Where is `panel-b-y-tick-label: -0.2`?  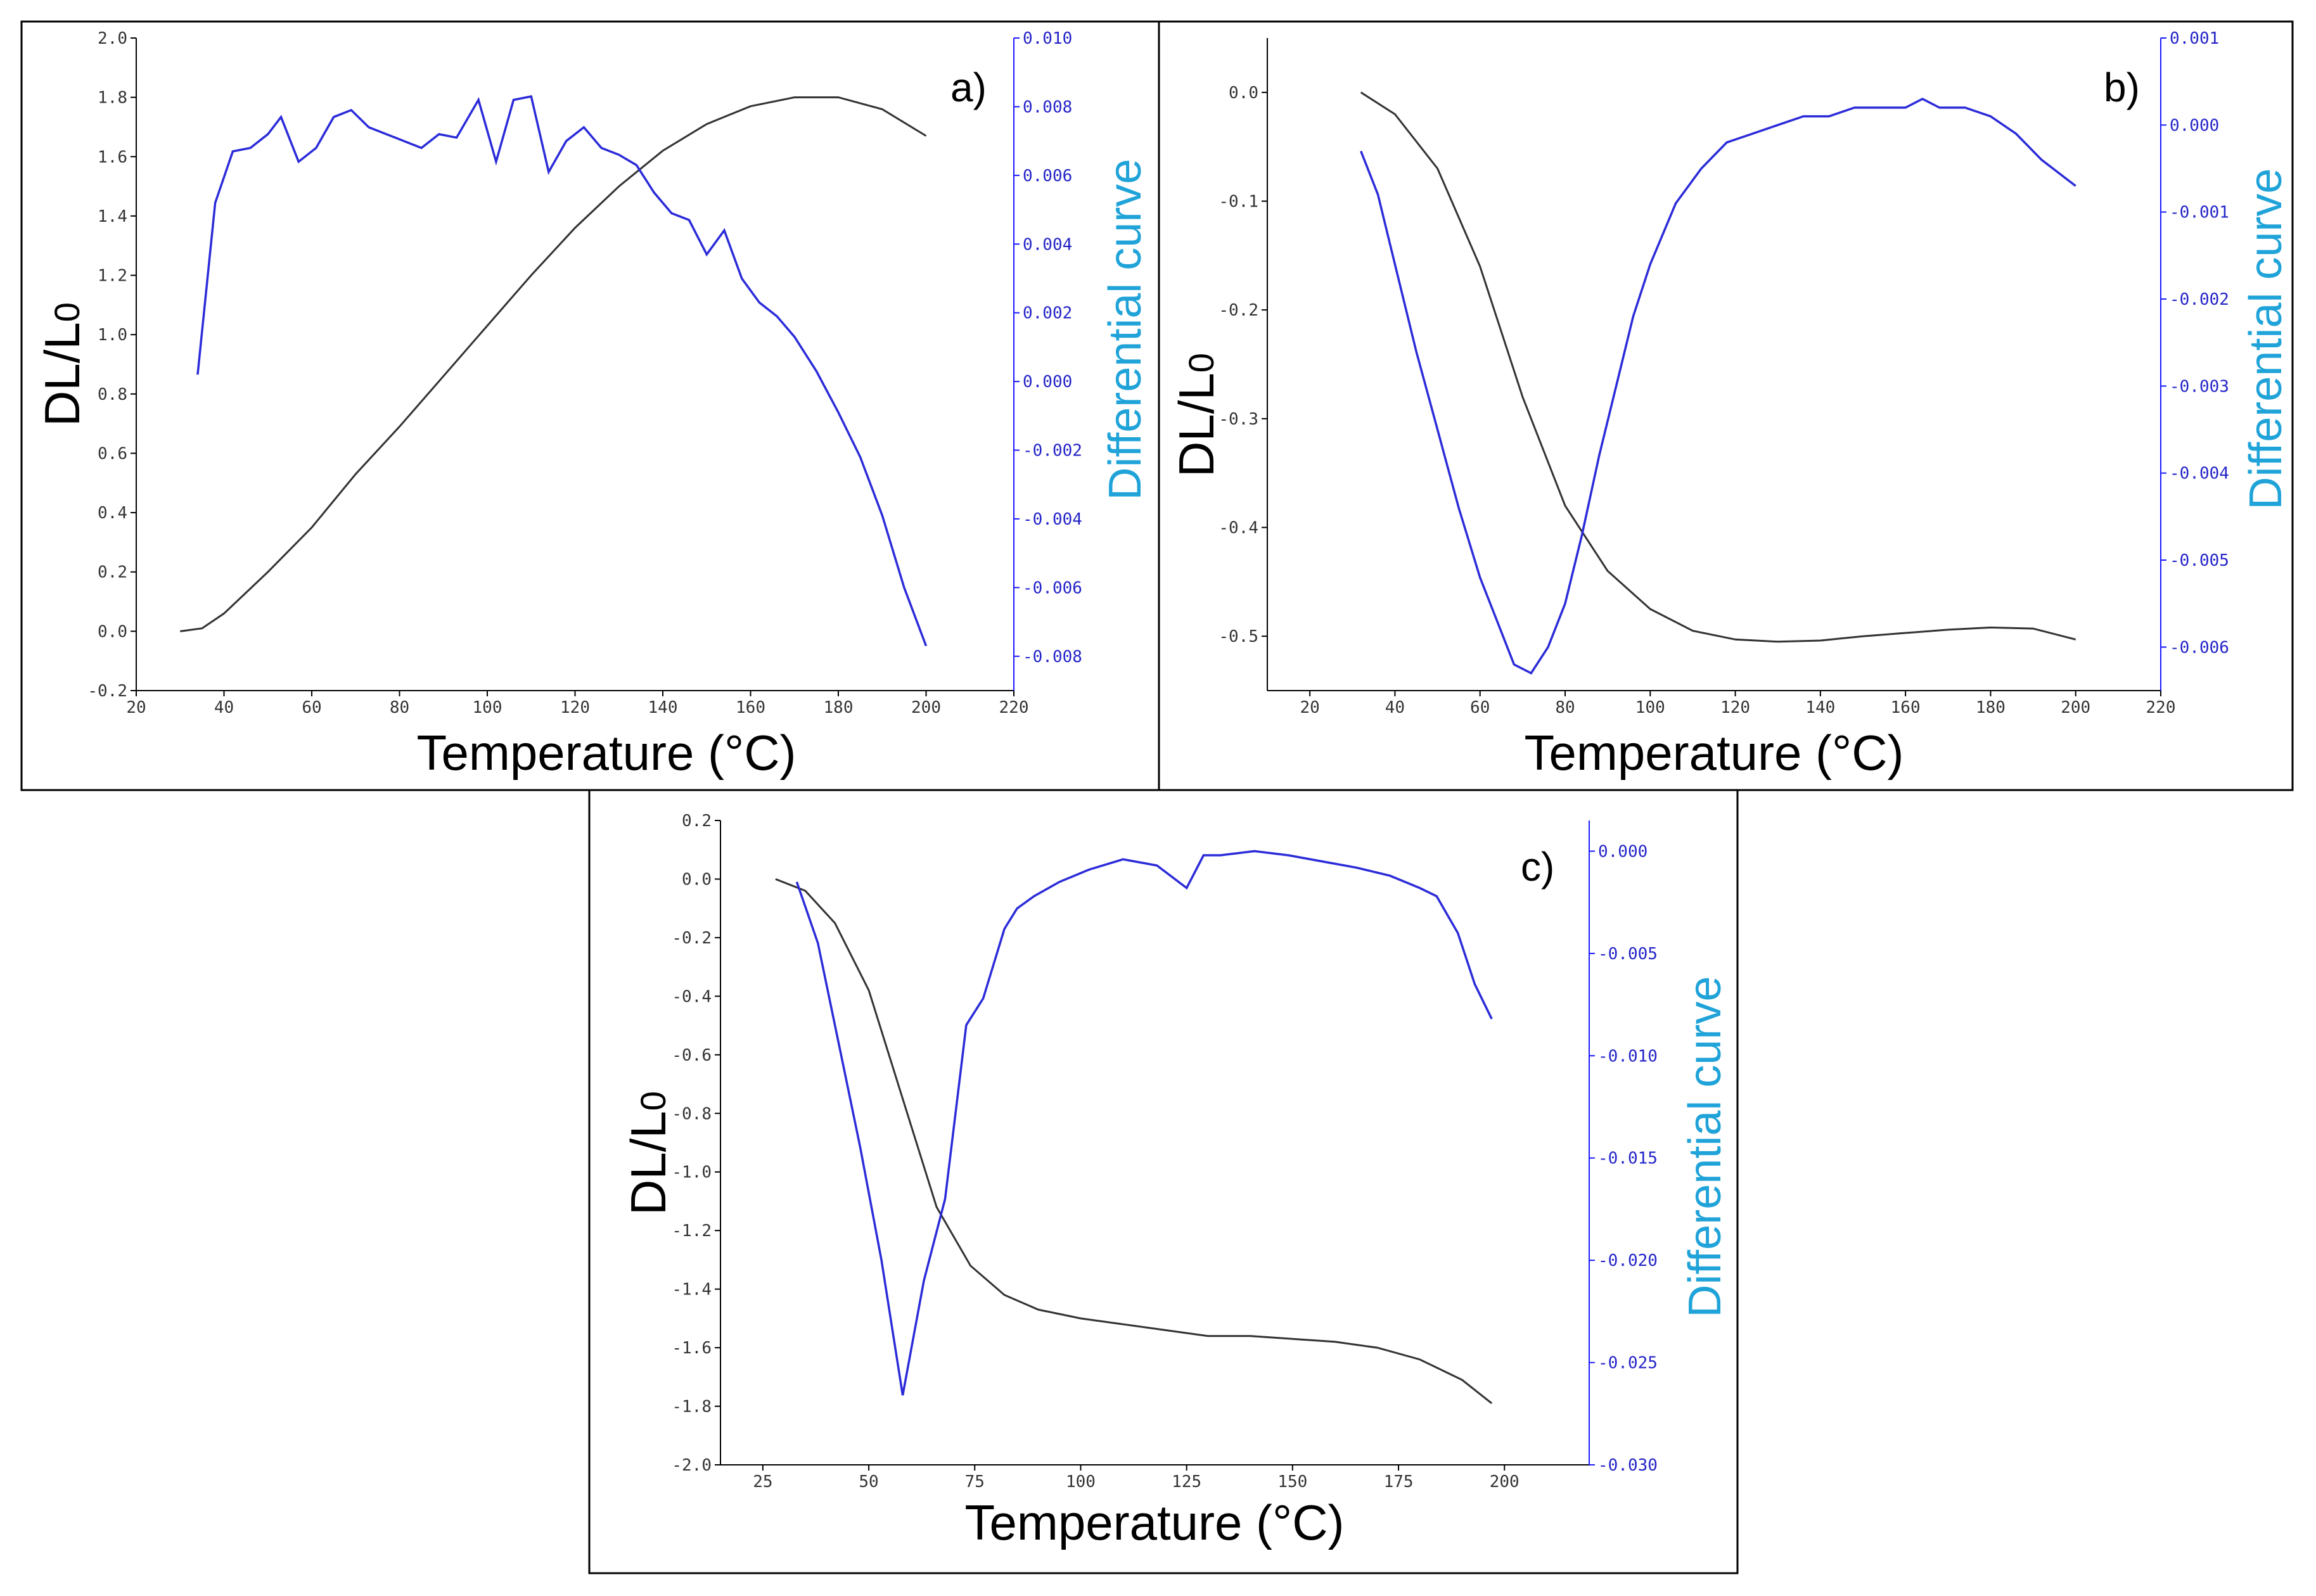 panel-b-y-tick-label: -0.2 is located at coordinates (1238, 310).